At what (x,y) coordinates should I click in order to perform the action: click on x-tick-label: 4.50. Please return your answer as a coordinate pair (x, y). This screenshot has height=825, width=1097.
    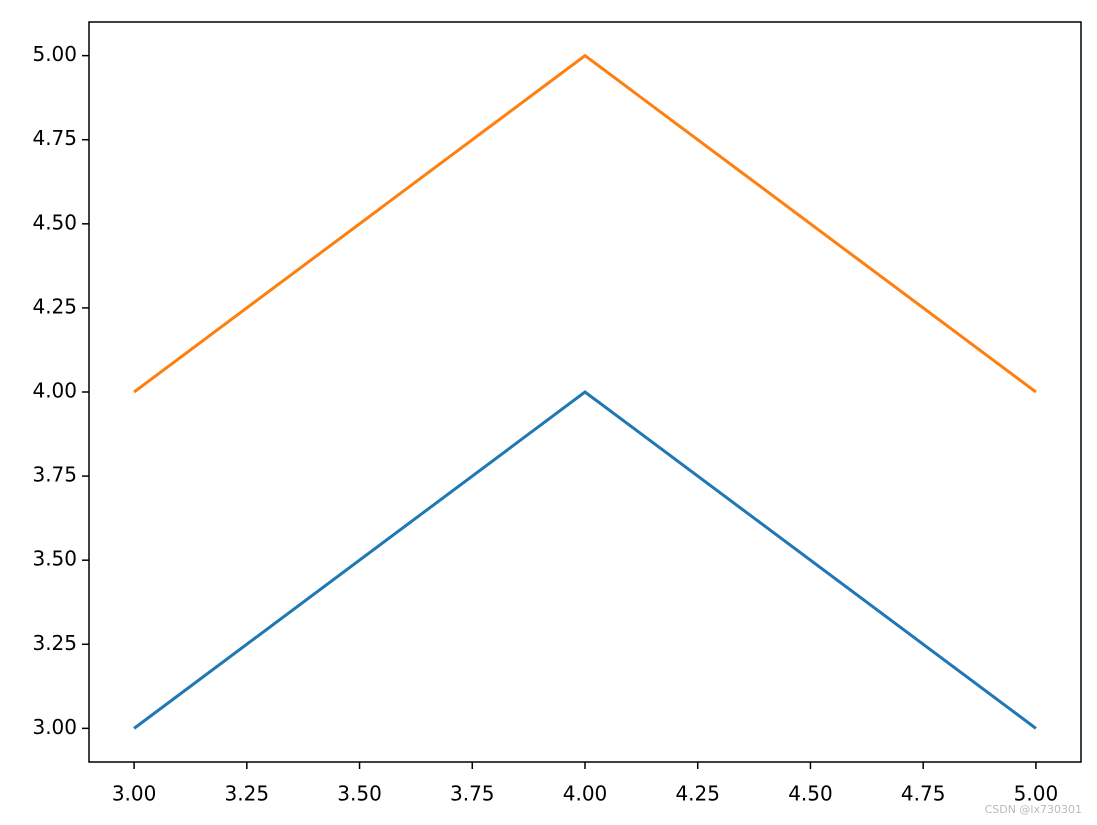
    Looking at the image, I should click on (810, 794).